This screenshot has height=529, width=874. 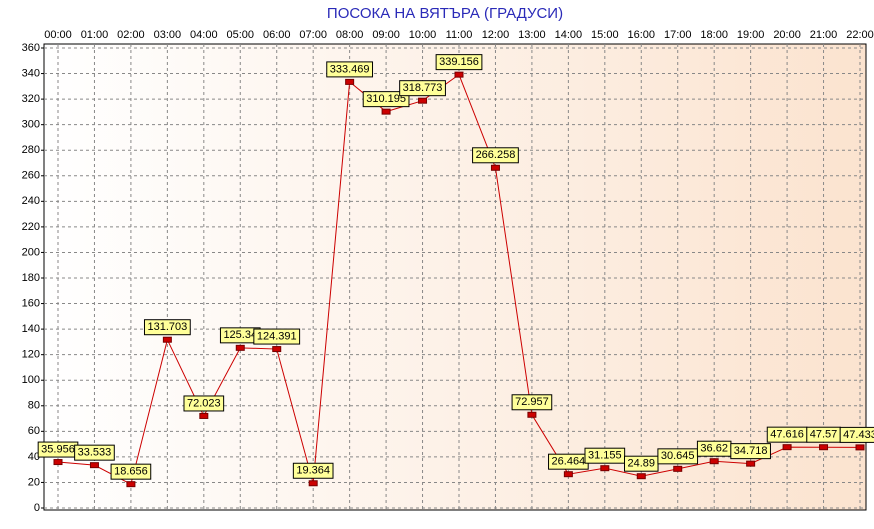 What do you see at coordinates (31, 201) in the screenshot?
I see `y-tick-label: 240` at bounding box center [31, 201].